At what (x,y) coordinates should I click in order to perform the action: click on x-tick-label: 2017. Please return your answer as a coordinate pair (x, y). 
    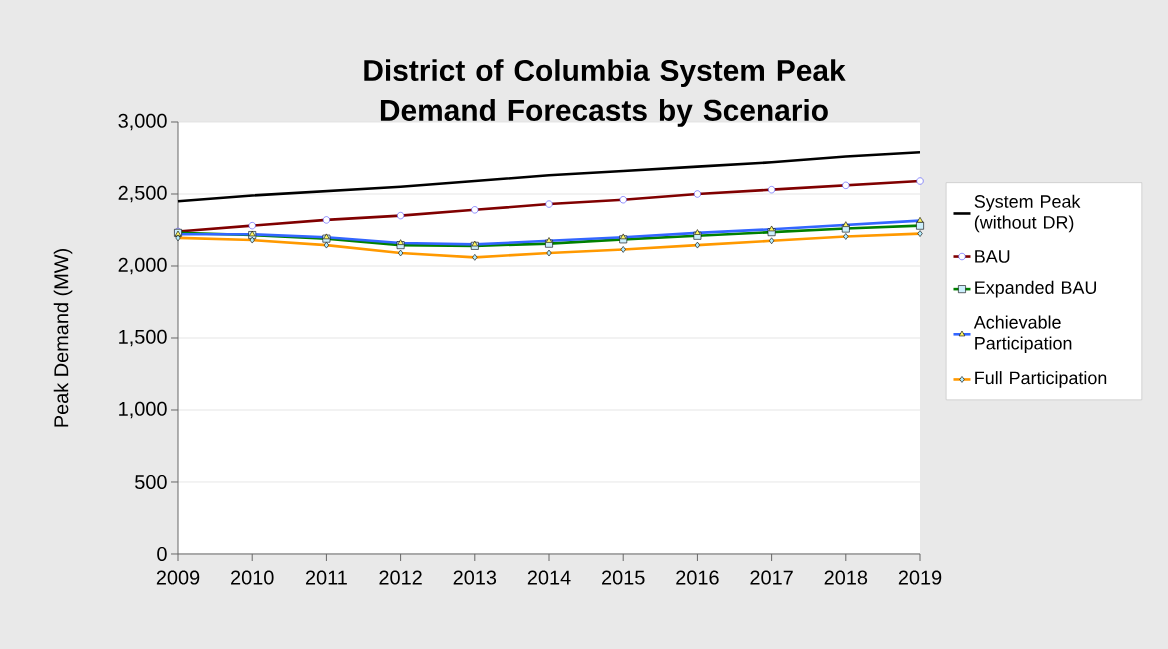
    Looking at the image, I should click on (771, 577).